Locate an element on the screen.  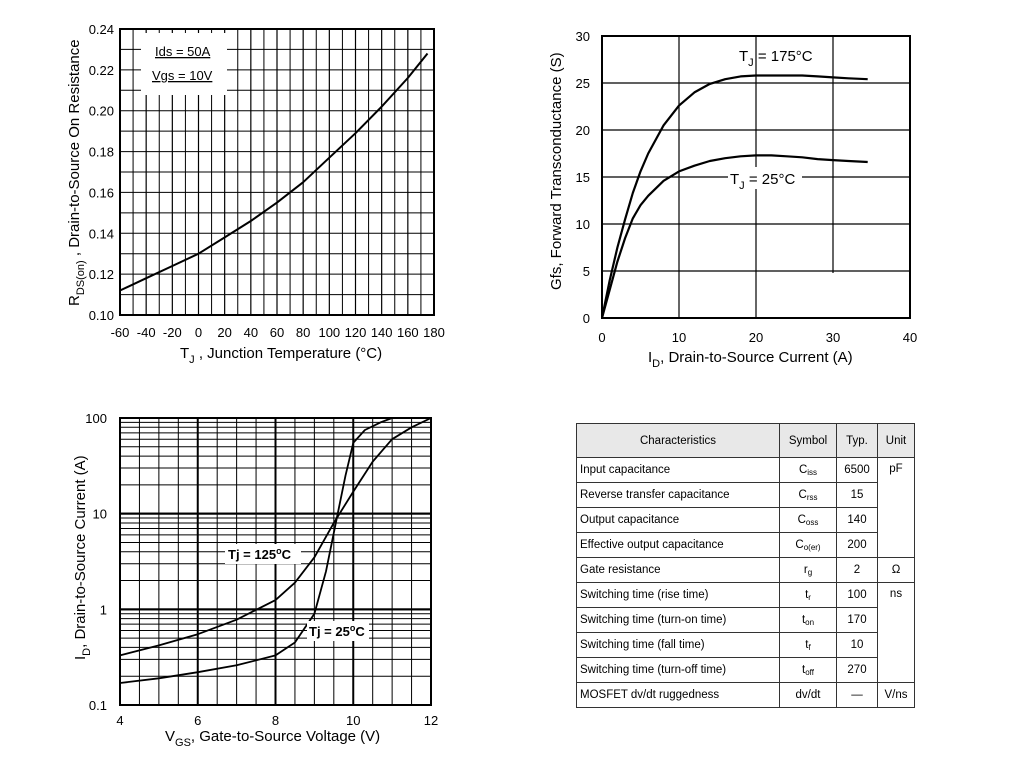
header-characteristics: Characteristics is located at coordinates (678, 440).